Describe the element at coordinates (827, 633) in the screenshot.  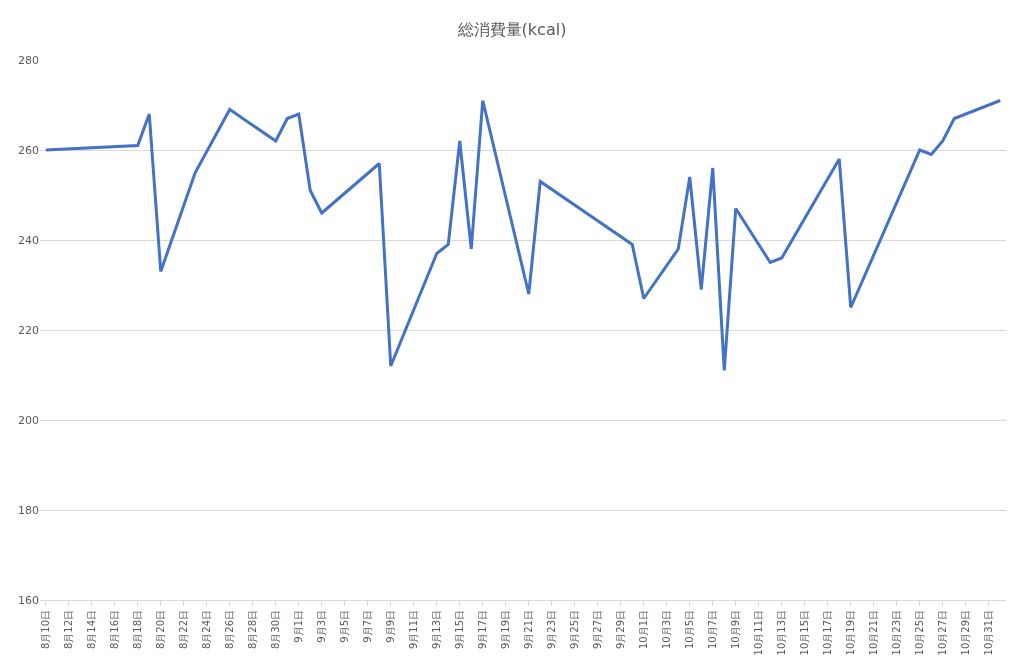
I see `x-tick-label: 10月17日` at that location.